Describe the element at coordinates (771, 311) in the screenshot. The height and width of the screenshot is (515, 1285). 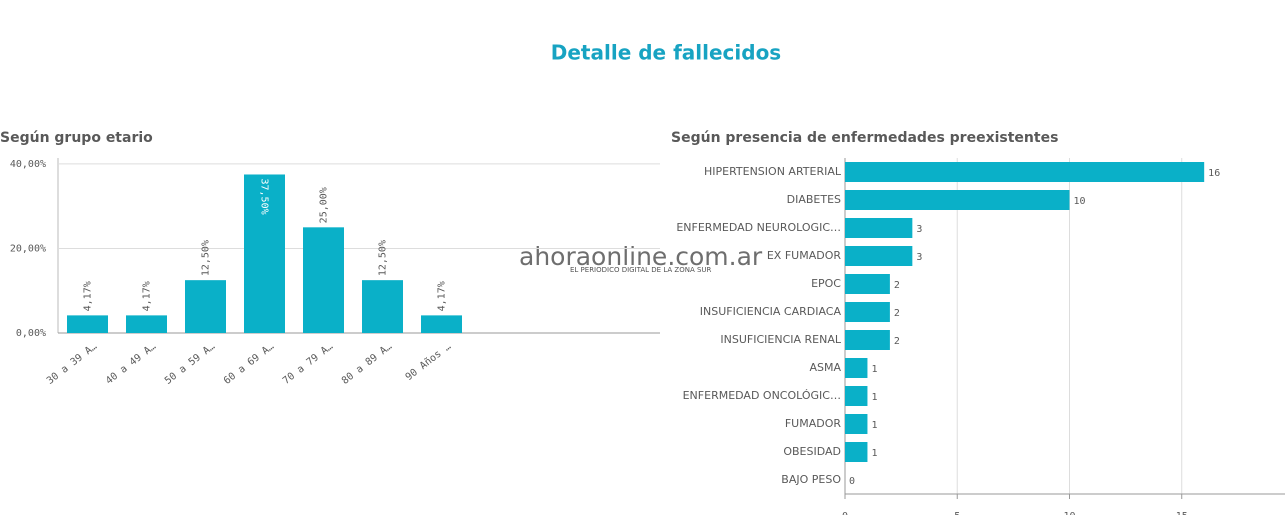
I see `y-tick-label: INSUFICIENCIA CARDIACA` at that location.